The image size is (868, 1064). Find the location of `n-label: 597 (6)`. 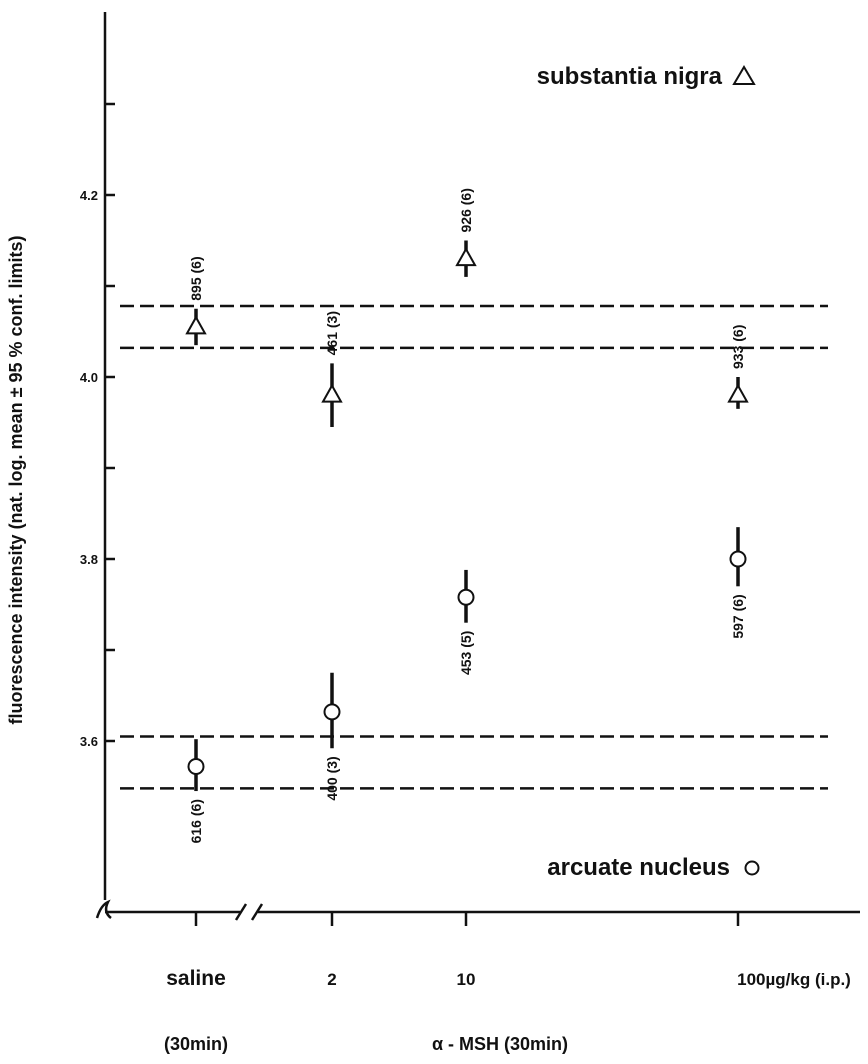

n-label: 597 (6) is located at coordinates (738, 616).